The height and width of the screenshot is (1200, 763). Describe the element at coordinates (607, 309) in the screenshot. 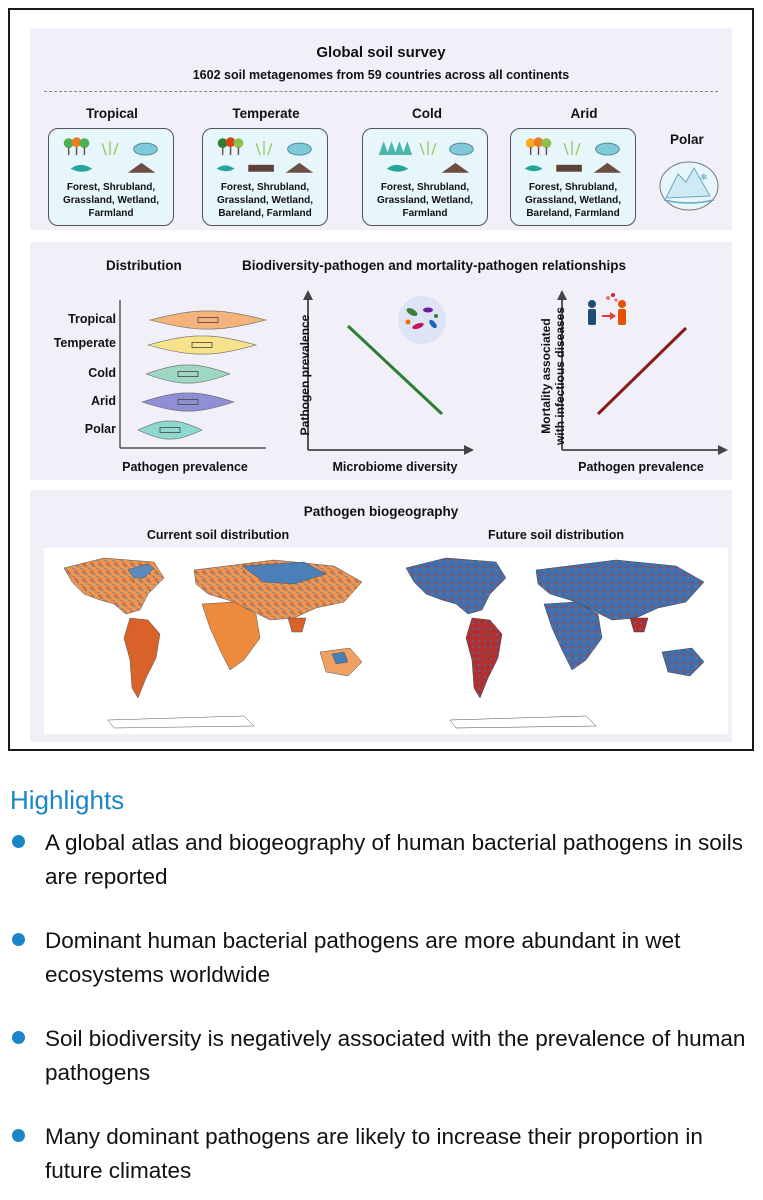

I see `person-transmission-icon` at that location.